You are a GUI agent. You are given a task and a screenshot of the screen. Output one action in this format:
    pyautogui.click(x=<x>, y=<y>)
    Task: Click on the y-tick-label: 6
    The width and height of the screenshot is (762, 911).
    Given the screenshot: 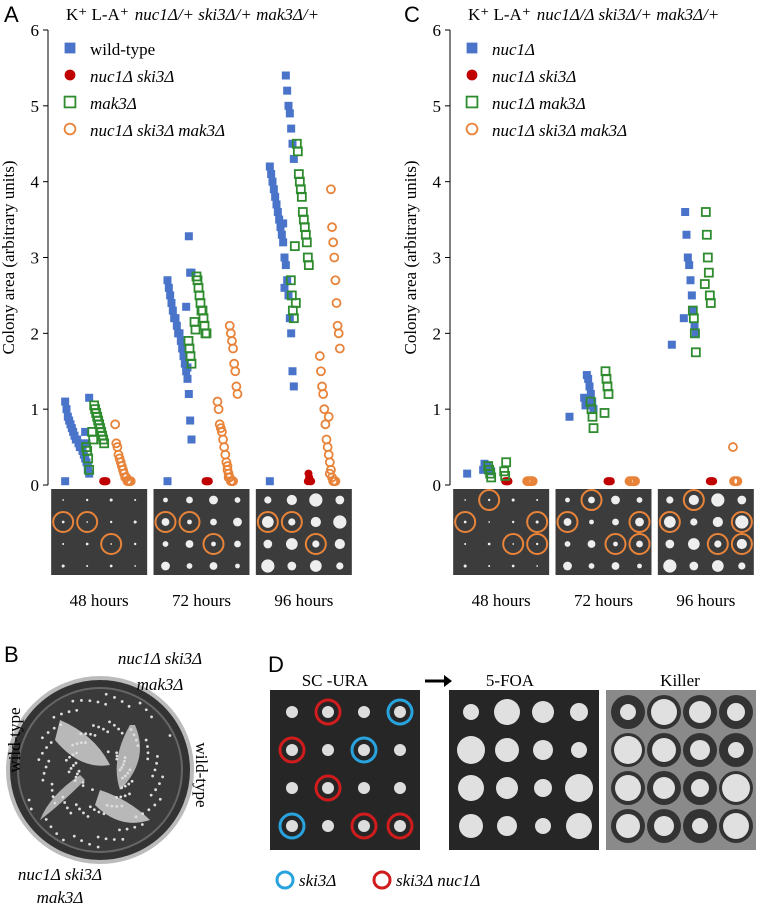 What is the action you would take?
    pyautogui.click(x=35, y=30)
    